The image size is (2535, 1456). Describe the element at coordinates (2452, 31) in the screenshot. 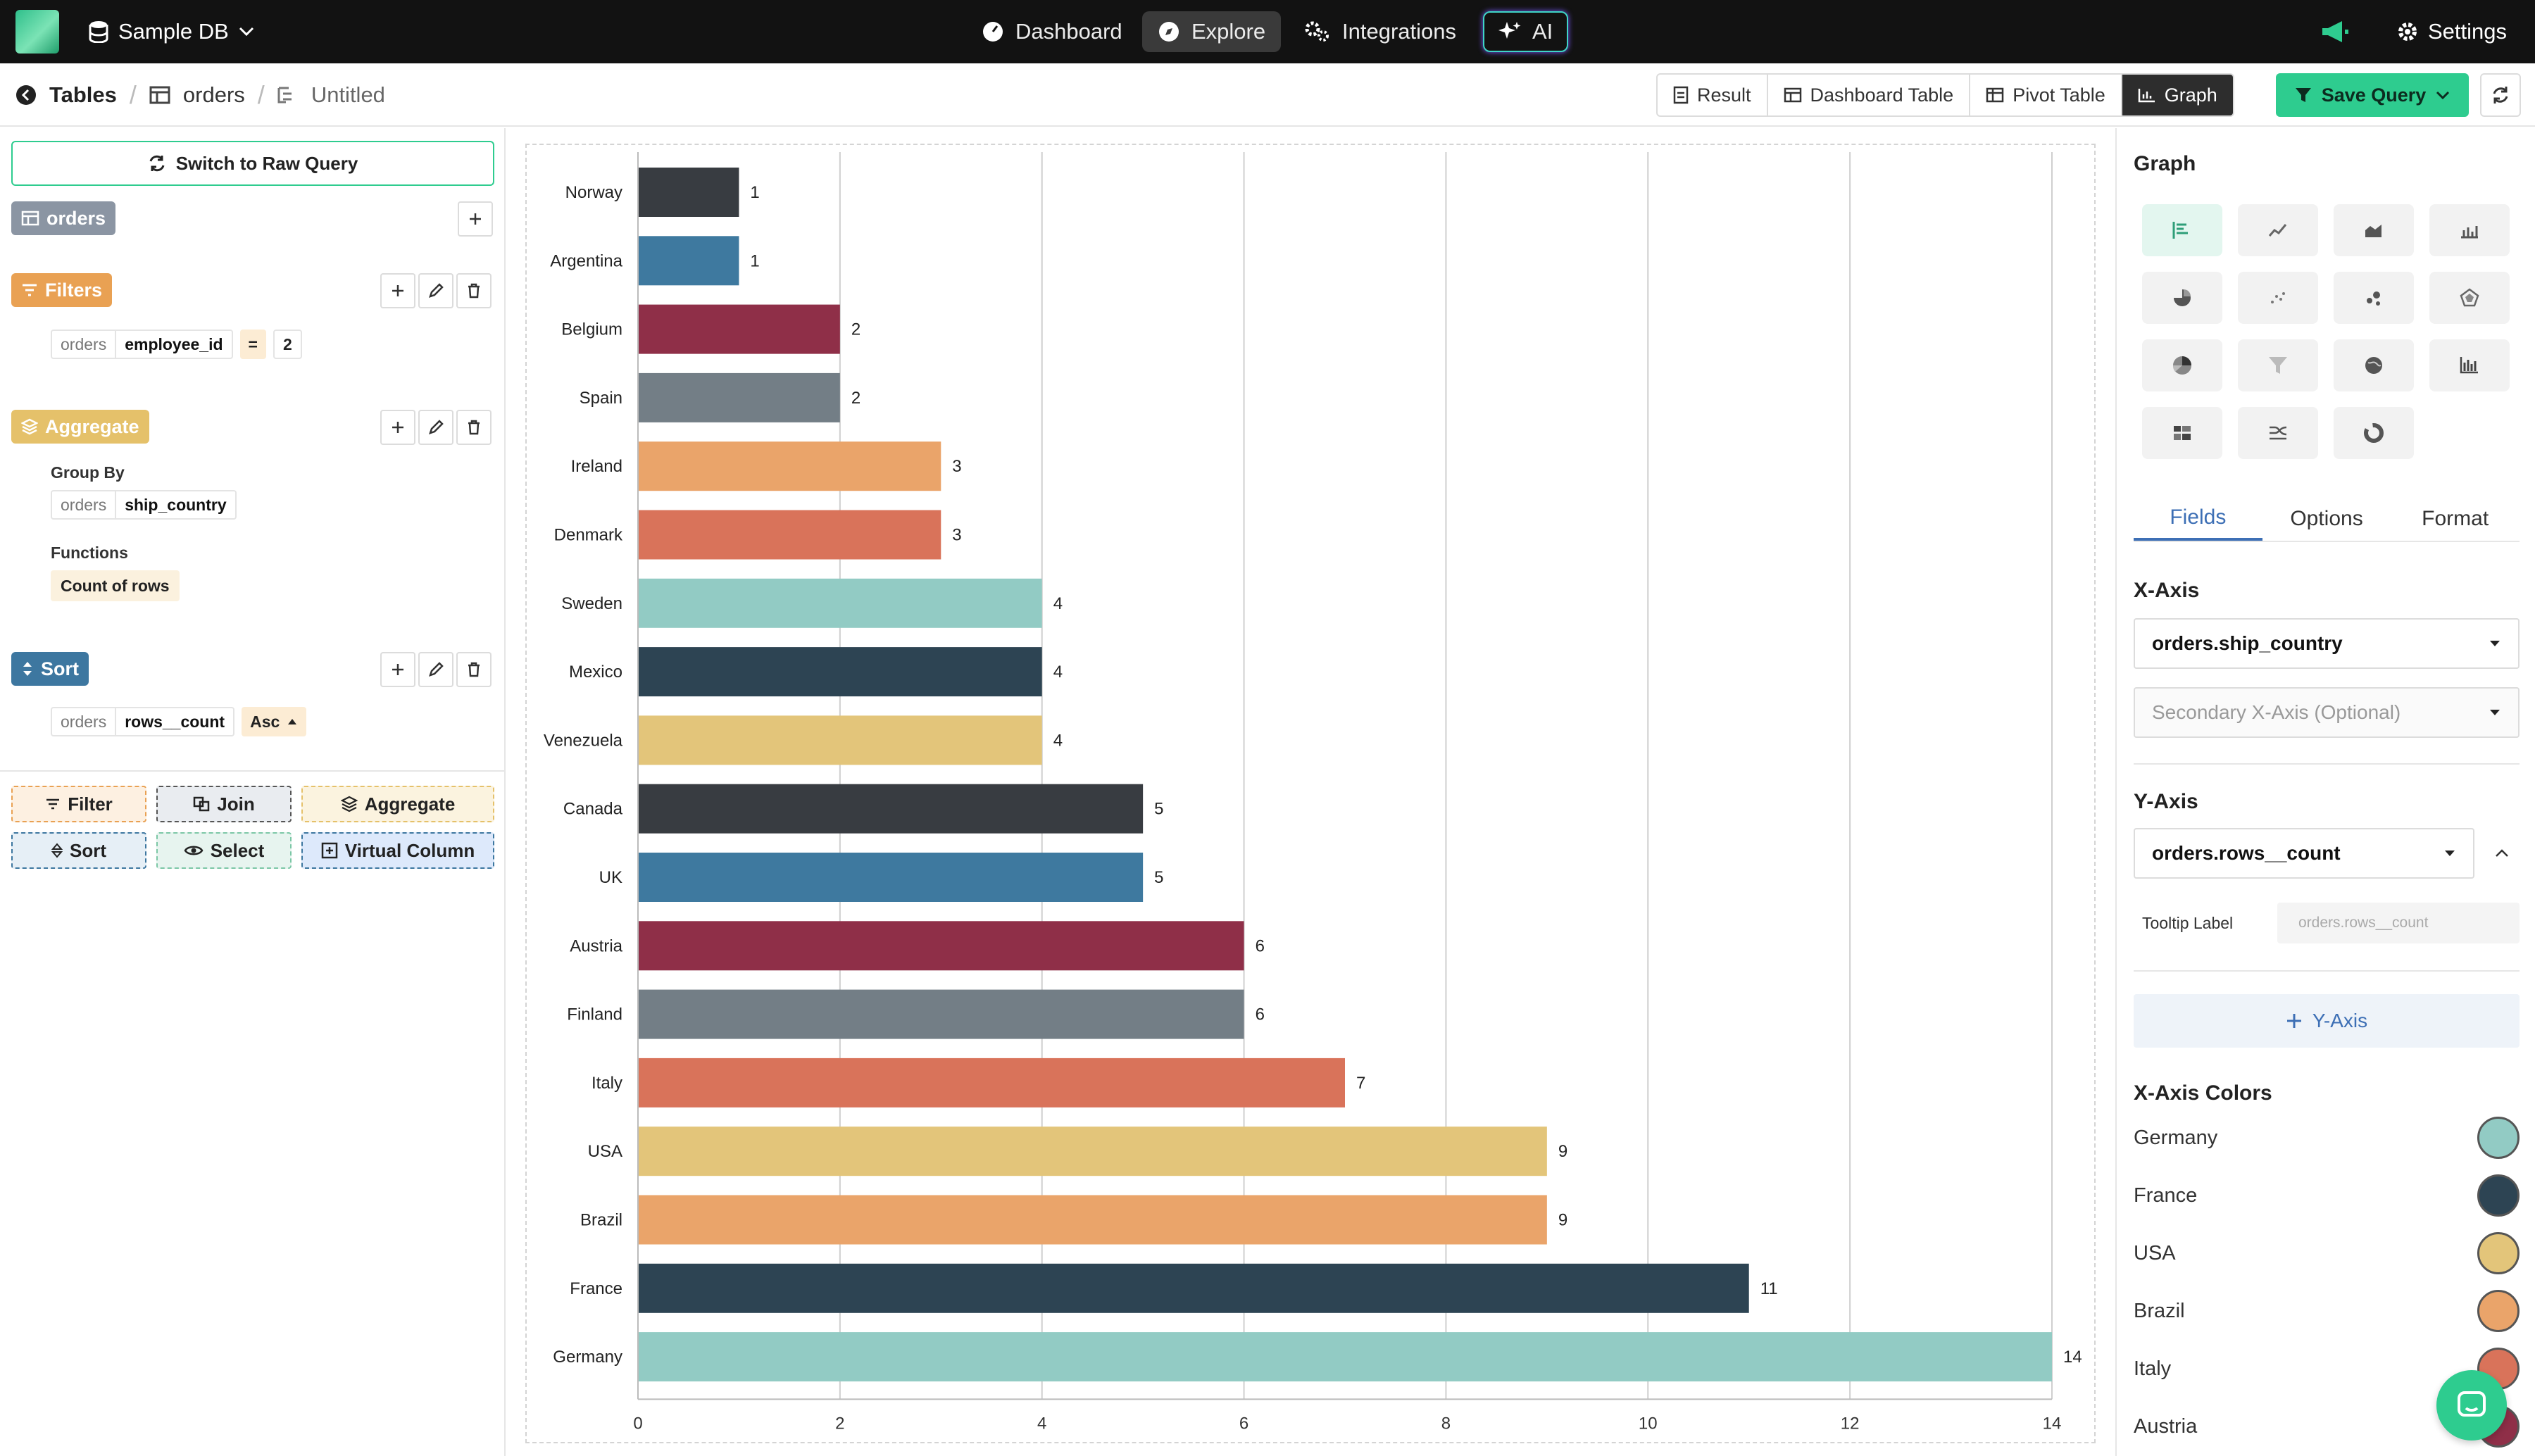

I see `settings-menu: Settings` at that location.